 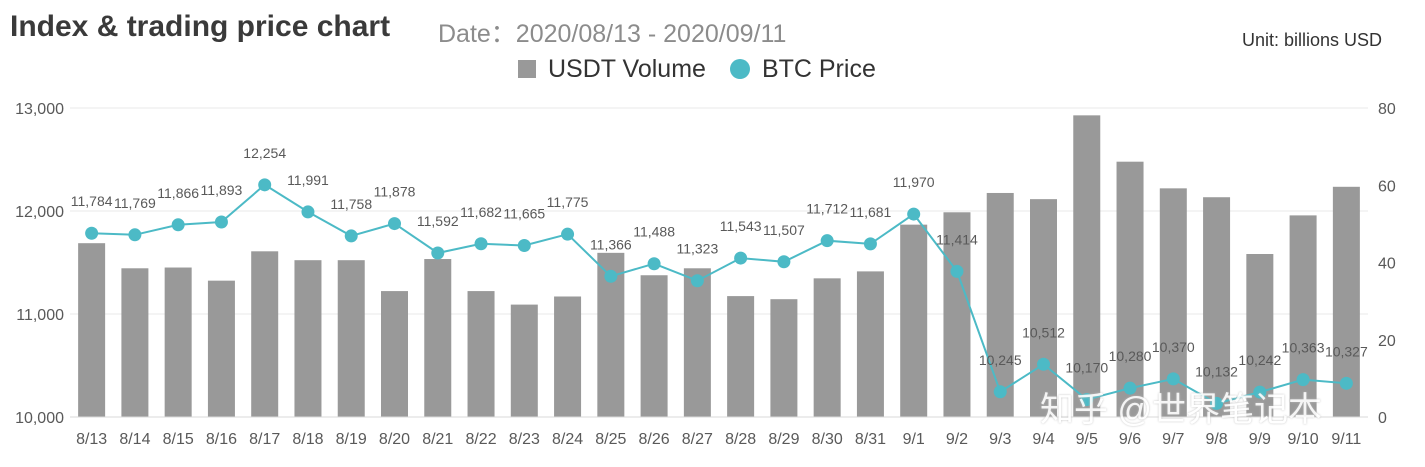 What do you see at coordinates (567, 439) in the screenshot?
I see `x-tick-label: 8/24` at bounding box center [567, 439].